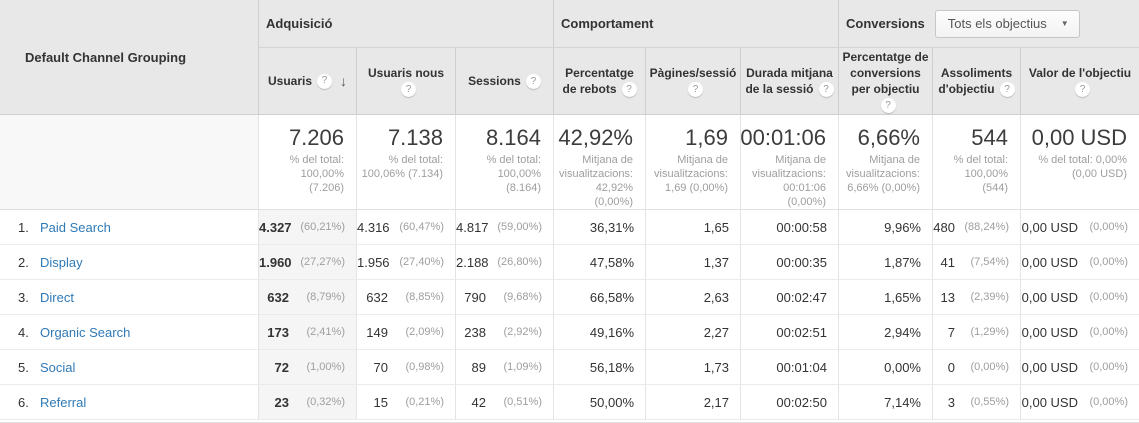 The image size is (1139, 423). What do you see at coordinates (307, 262) in the screenshot?
I see `cell-usuaris: 1.960 (27,27%)` at bounding box center [307, 262].